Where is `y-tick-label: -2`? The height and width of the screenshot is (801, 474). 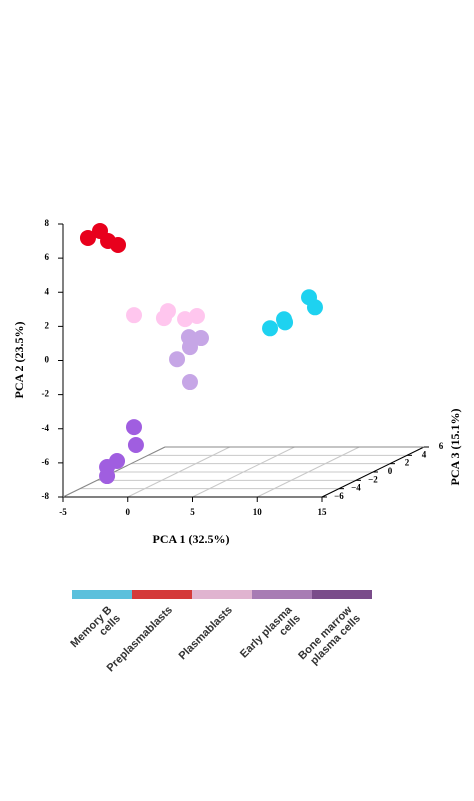 y-tick-label: -2 is located at coordinates (46, 394).